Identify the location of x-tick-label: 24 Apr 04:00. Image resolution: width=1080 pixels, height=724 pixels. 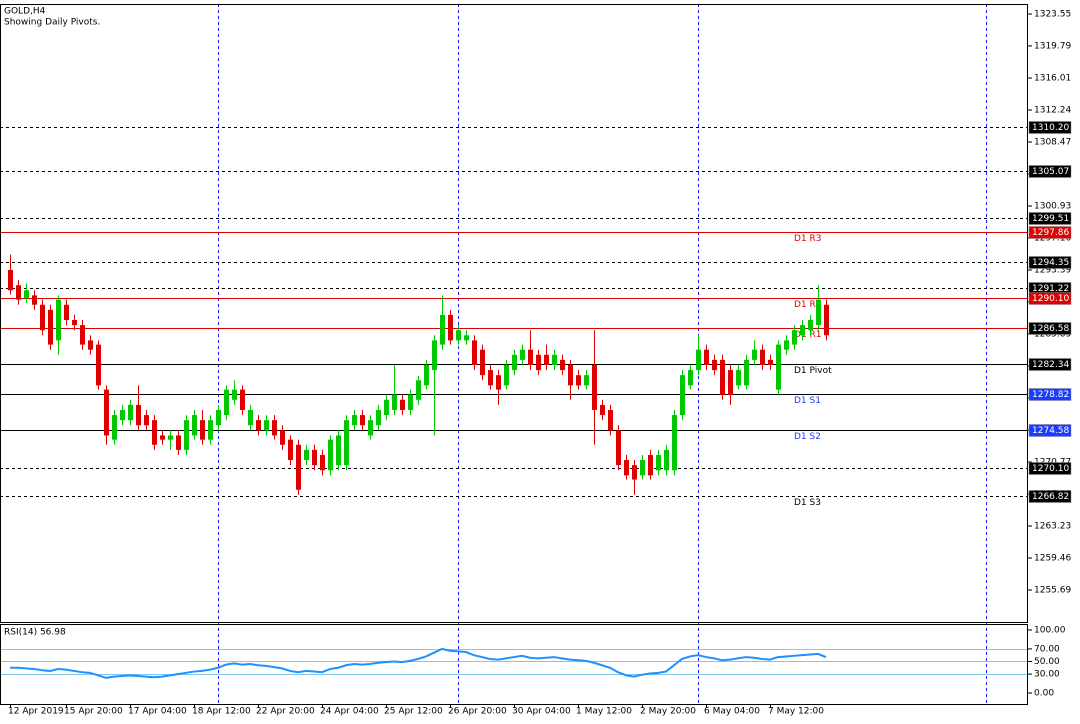
(349, 712).